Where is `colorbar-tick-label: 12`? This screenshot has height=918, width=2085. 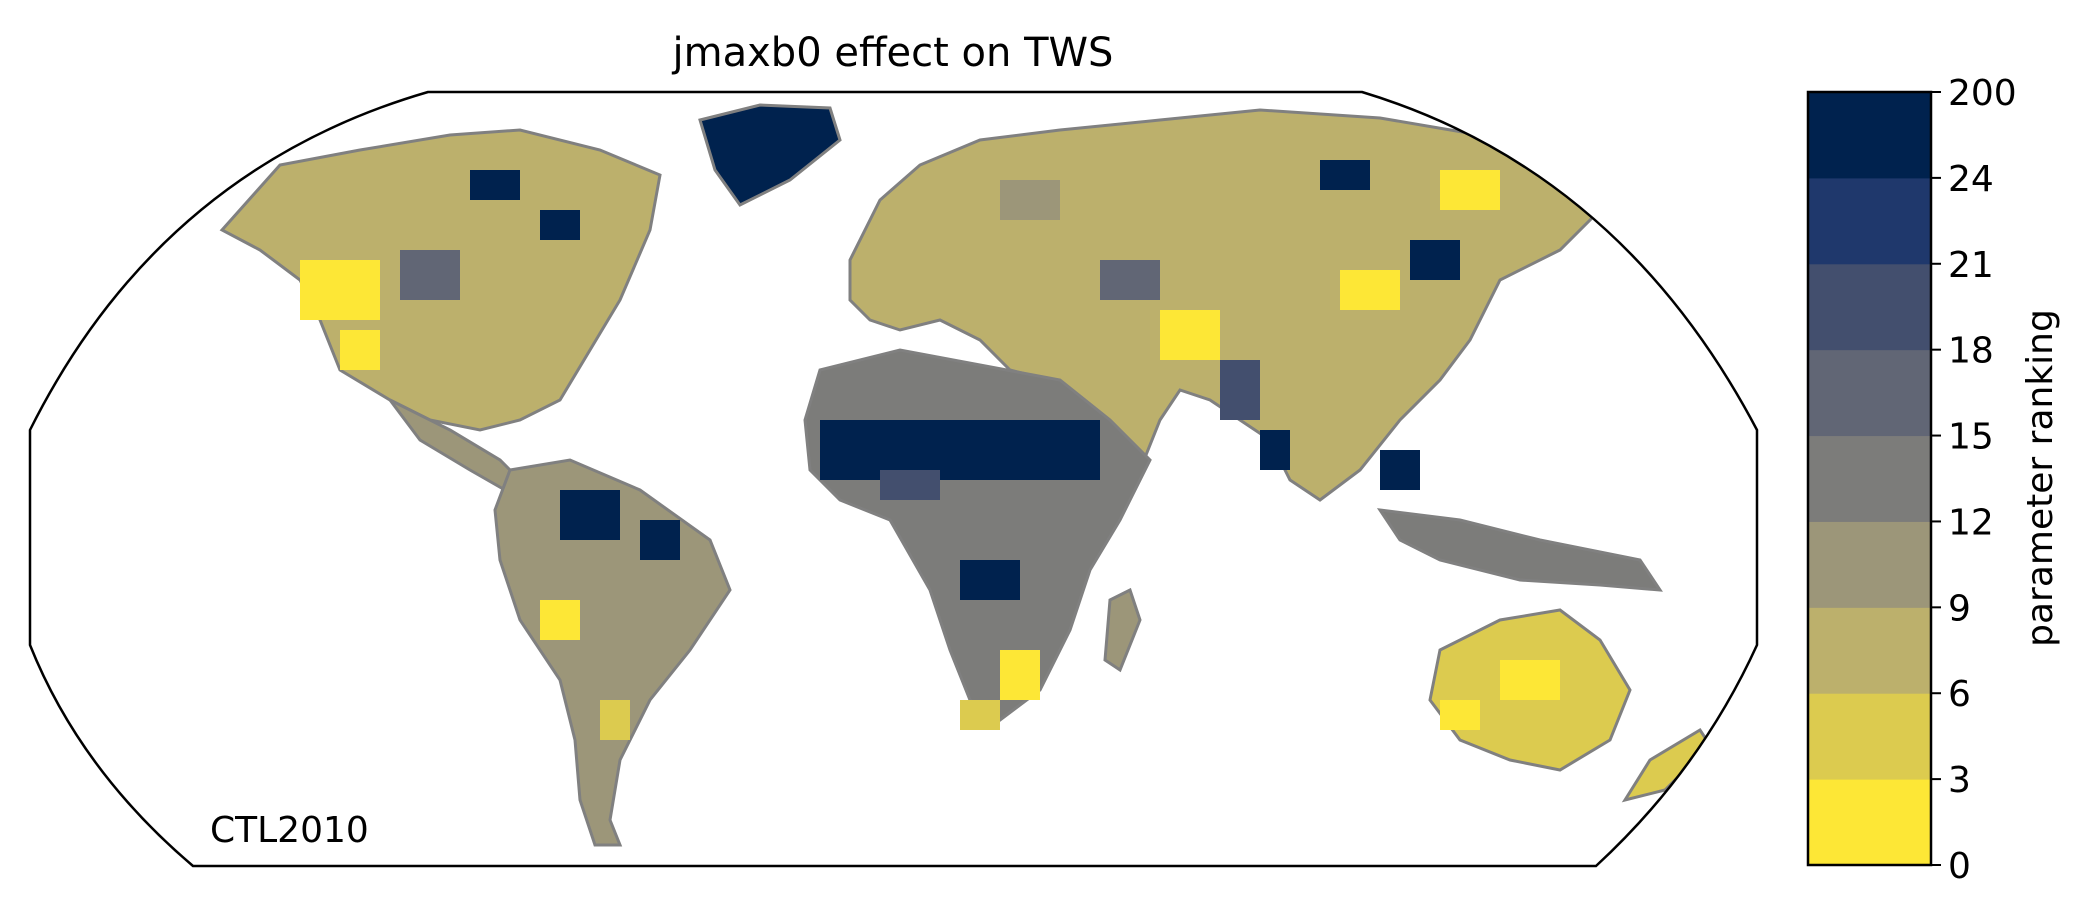 colorbar-tick-label: 12 is located at coordinates (1971, 522).